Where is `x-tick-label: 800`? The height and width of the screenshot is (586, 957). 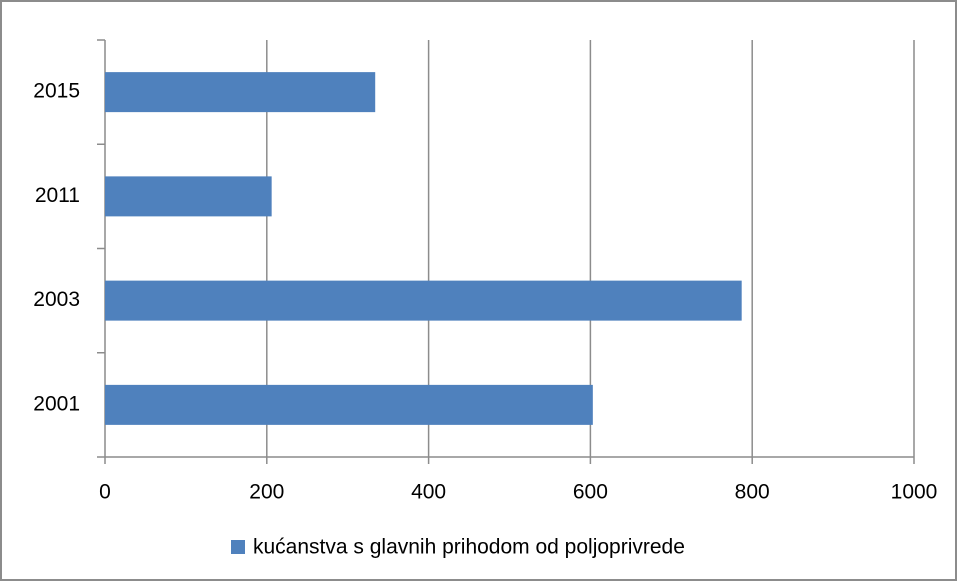
x-tick-label: 800 is located at coordinates (752, 492).